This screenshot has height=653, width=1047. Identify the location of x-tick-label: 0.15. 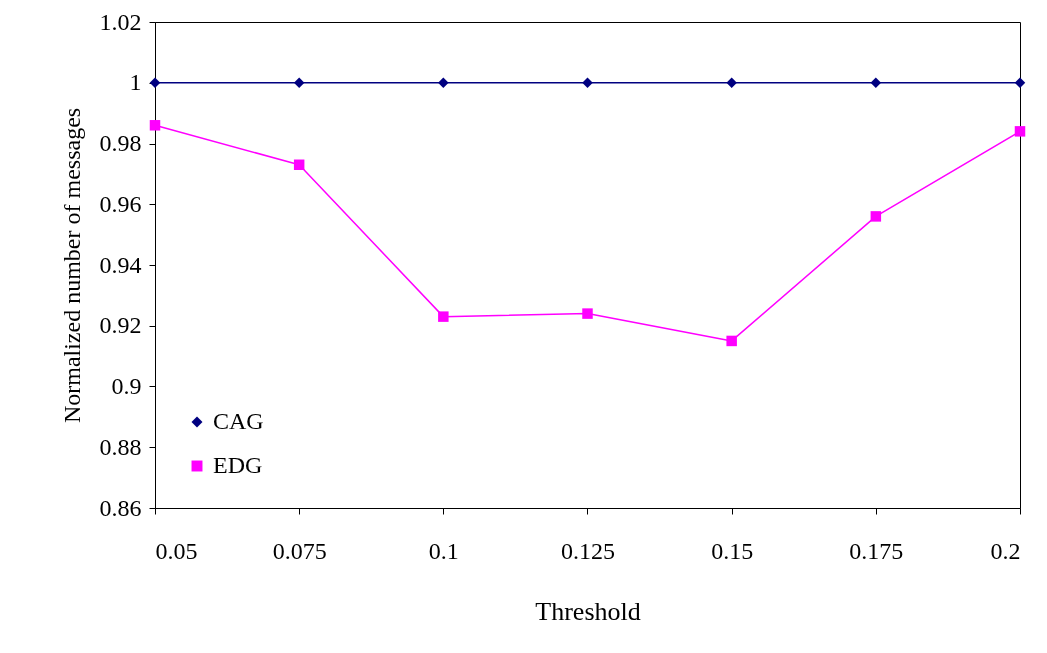
(732, 550).